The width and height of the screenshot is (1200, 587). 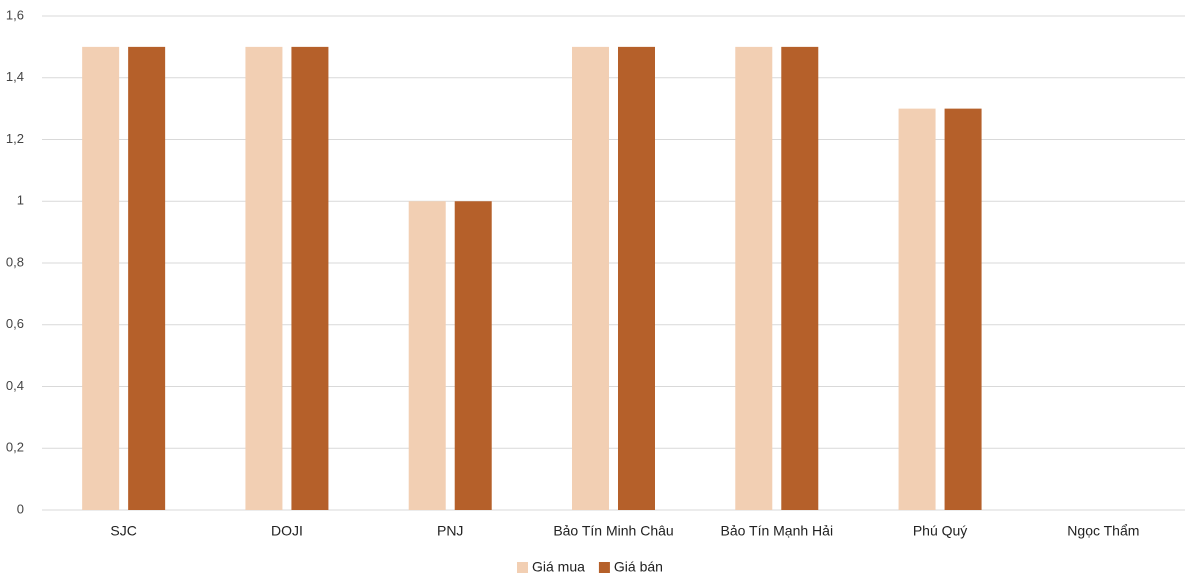 What do you see at coordinates (776, 531) in the screenshot?
I see `x-tick-label: Bảo Tín Mạnh Hải` at bounding box center [776, 531].